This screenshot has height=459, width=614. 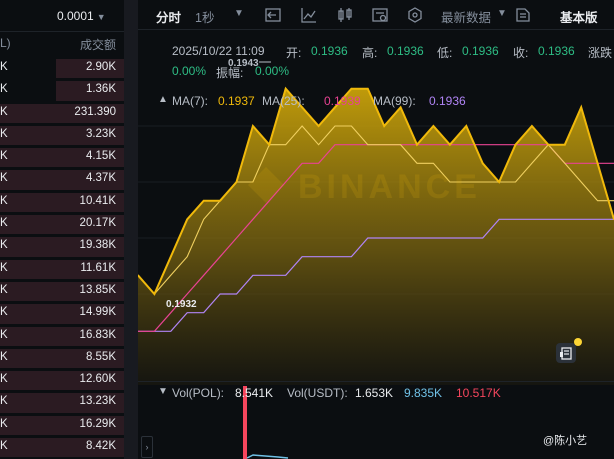 What do you see at coordinates (415, 15) in the screenshot?
I see `hexagon-settings-icon` at bounding box center [415, 15].